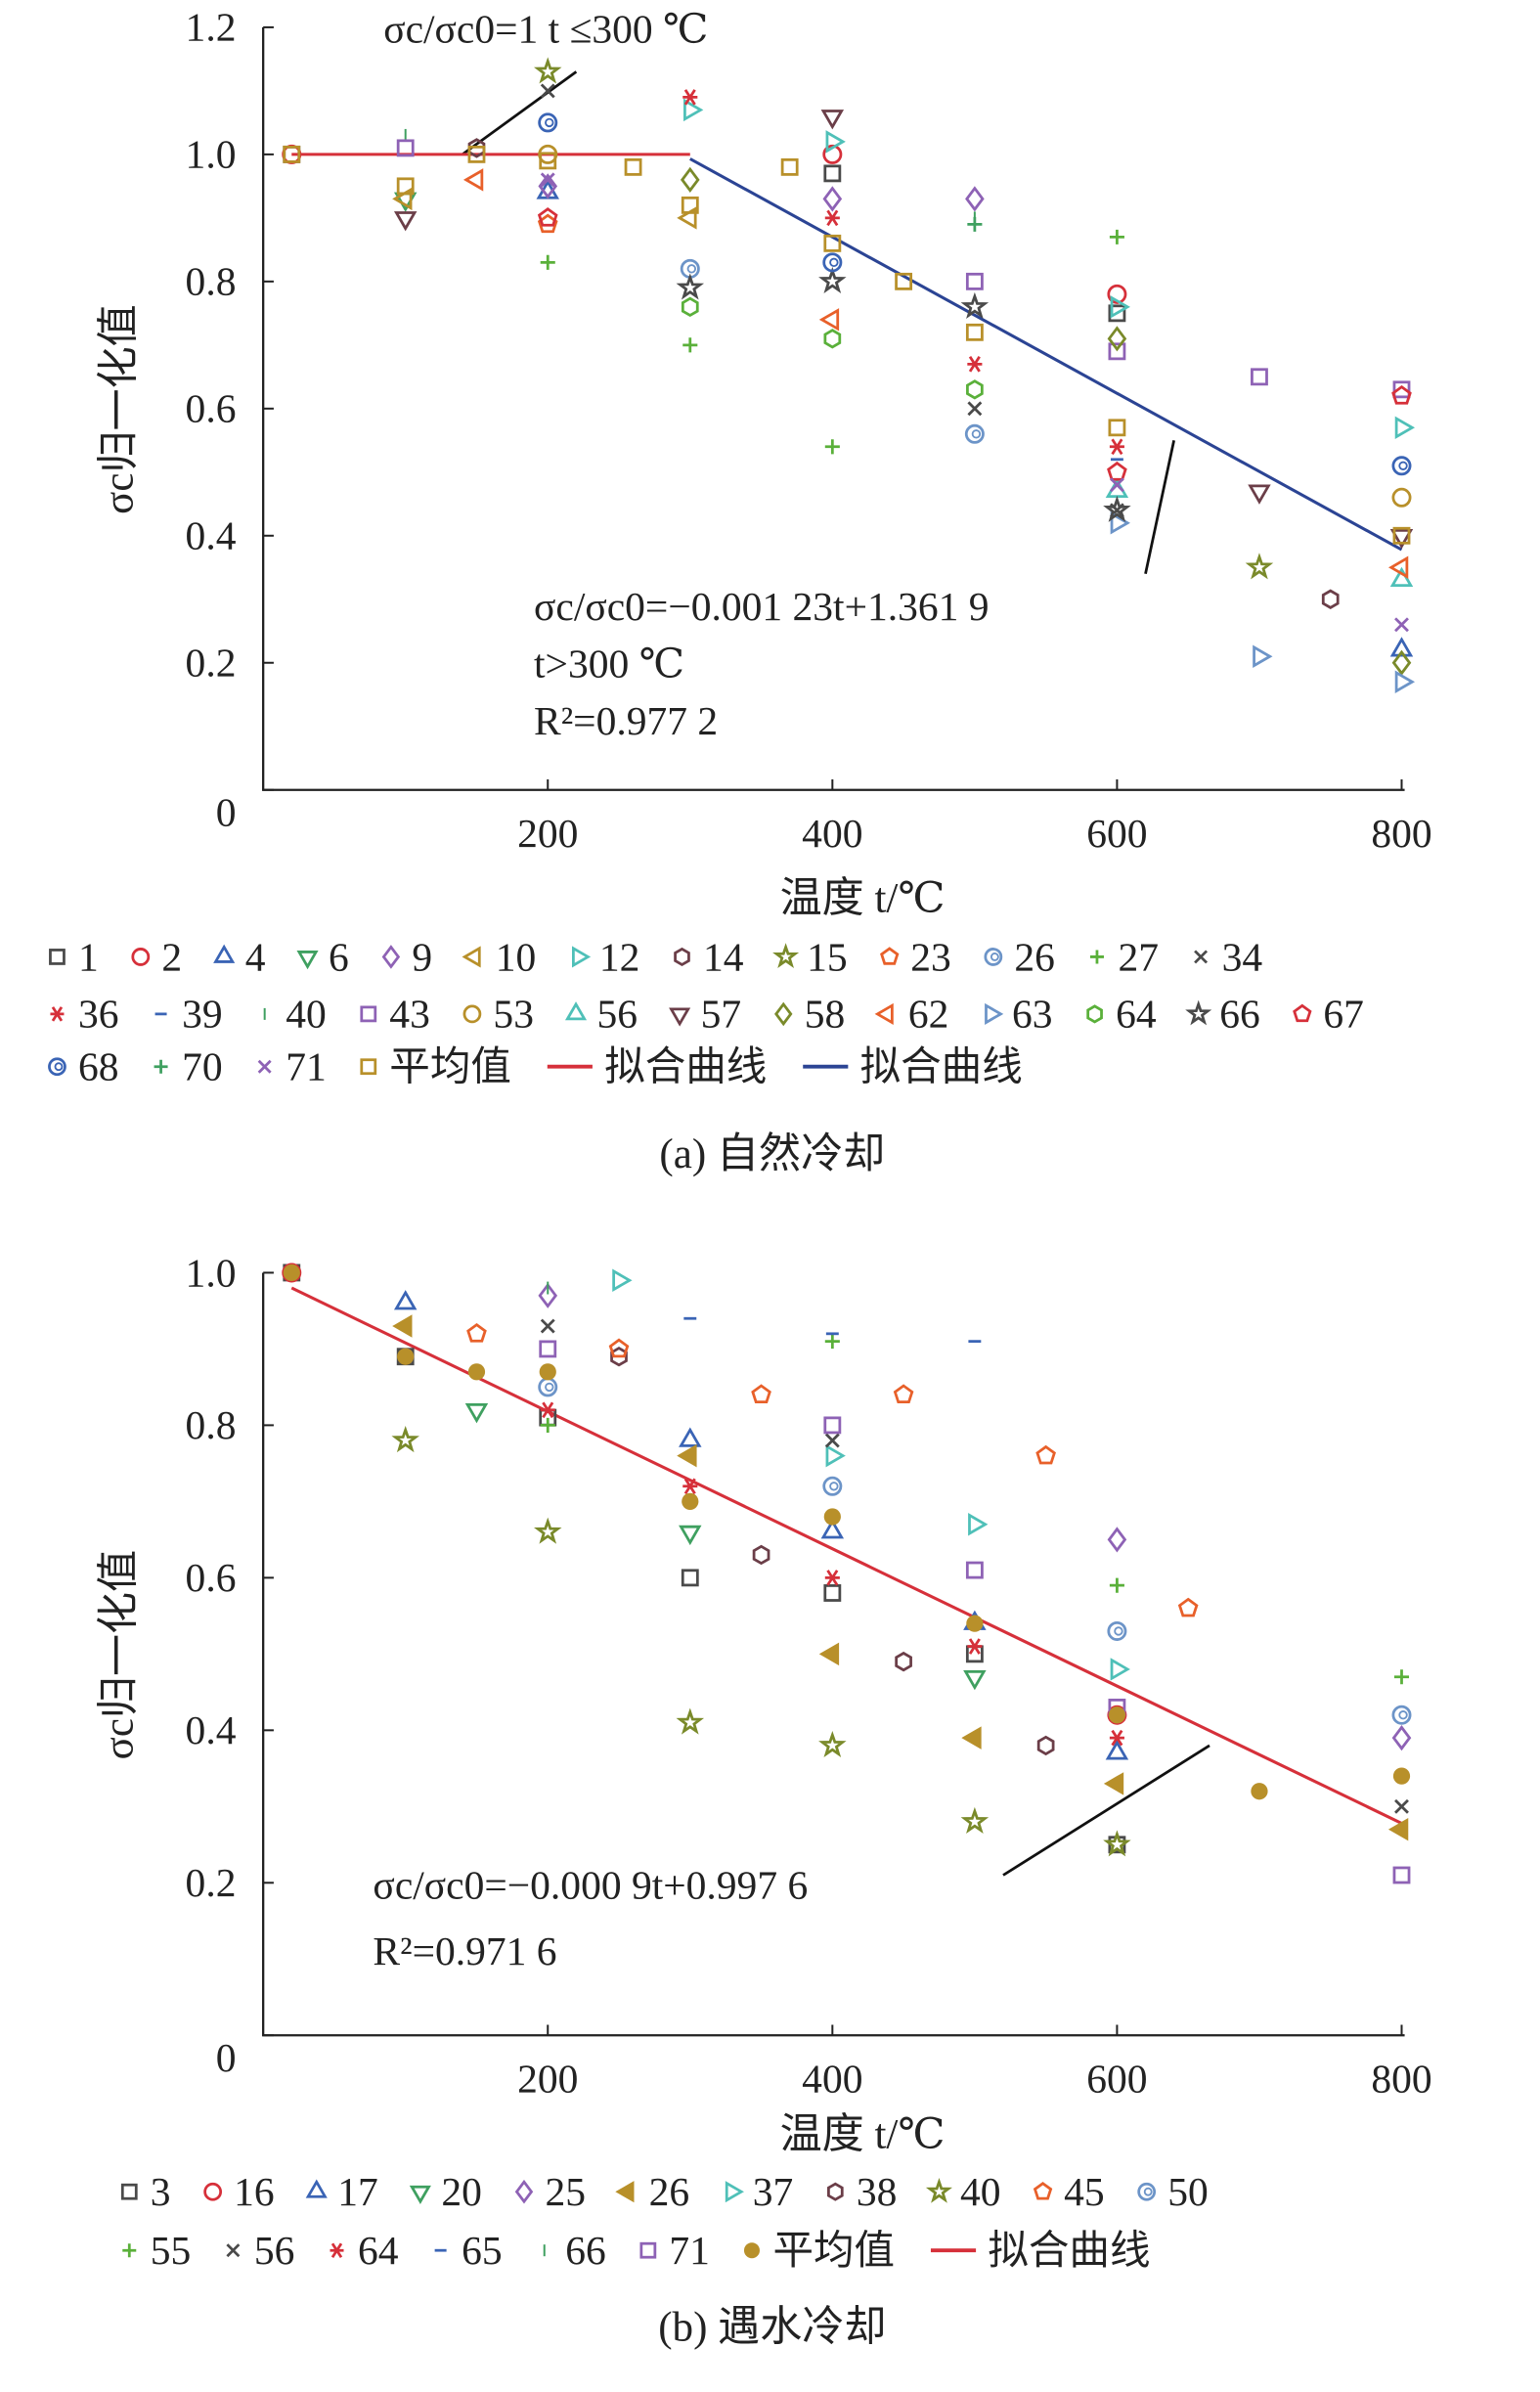 The width and height of the screenshot is (1540, 2392). Describe the element at coordinates (98, 1066) in the screenshot. I see `legend-label: 68` at that location.